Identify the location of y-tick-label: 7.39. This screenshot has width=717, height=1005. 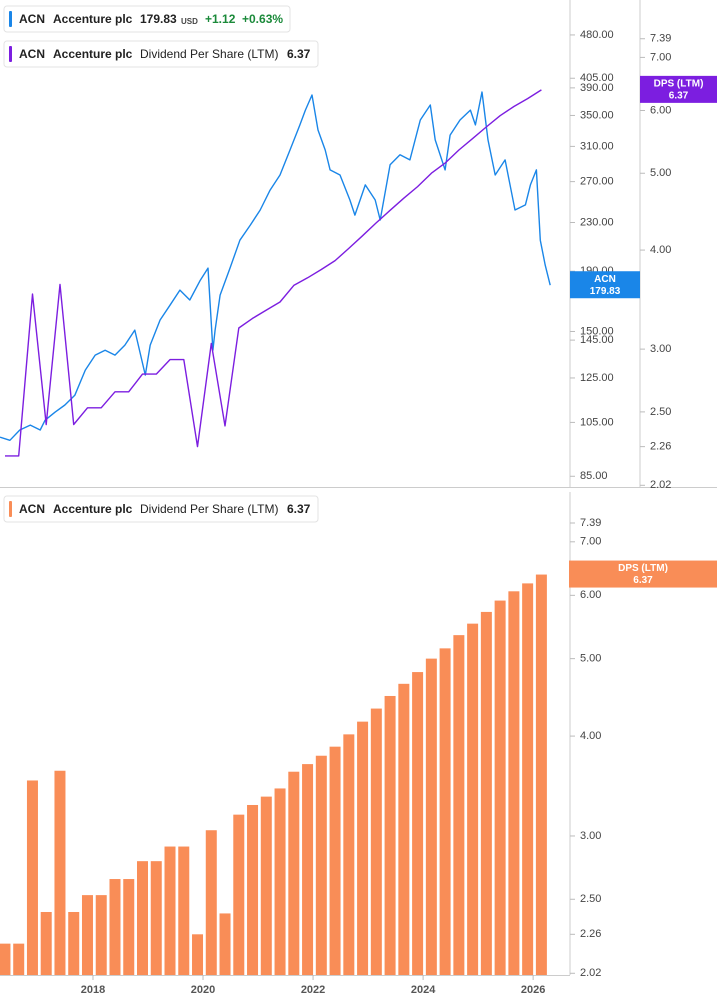
(590, 523).